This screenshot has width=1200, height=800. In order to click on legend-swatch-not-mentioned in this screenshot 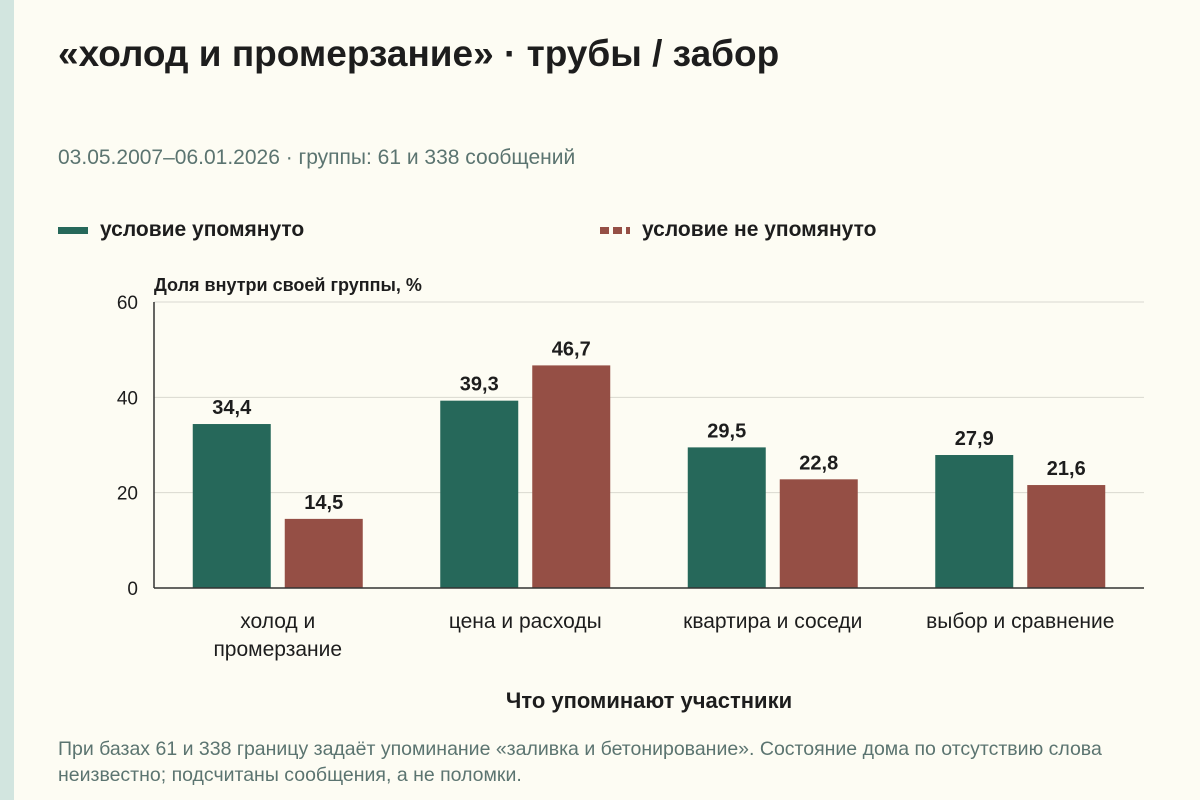, I will do `click(615, 230)`.